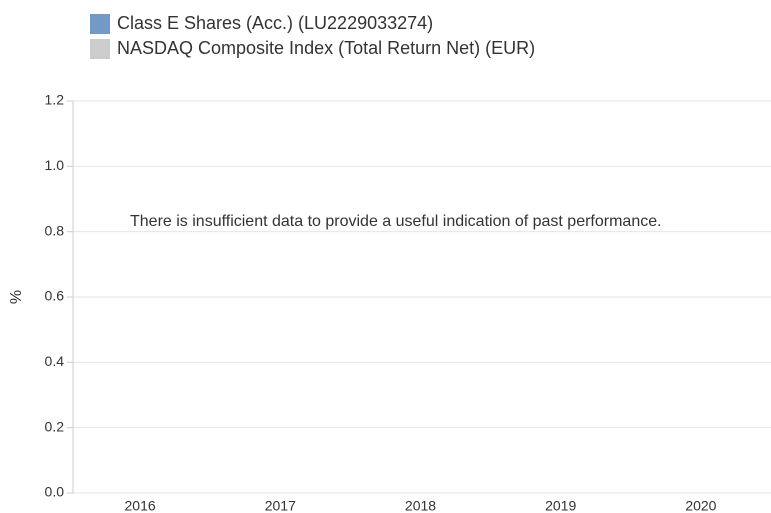  Describe the element at coordinates (16, 297) in the screenshot. I see `y-axis-label: %` at that location.